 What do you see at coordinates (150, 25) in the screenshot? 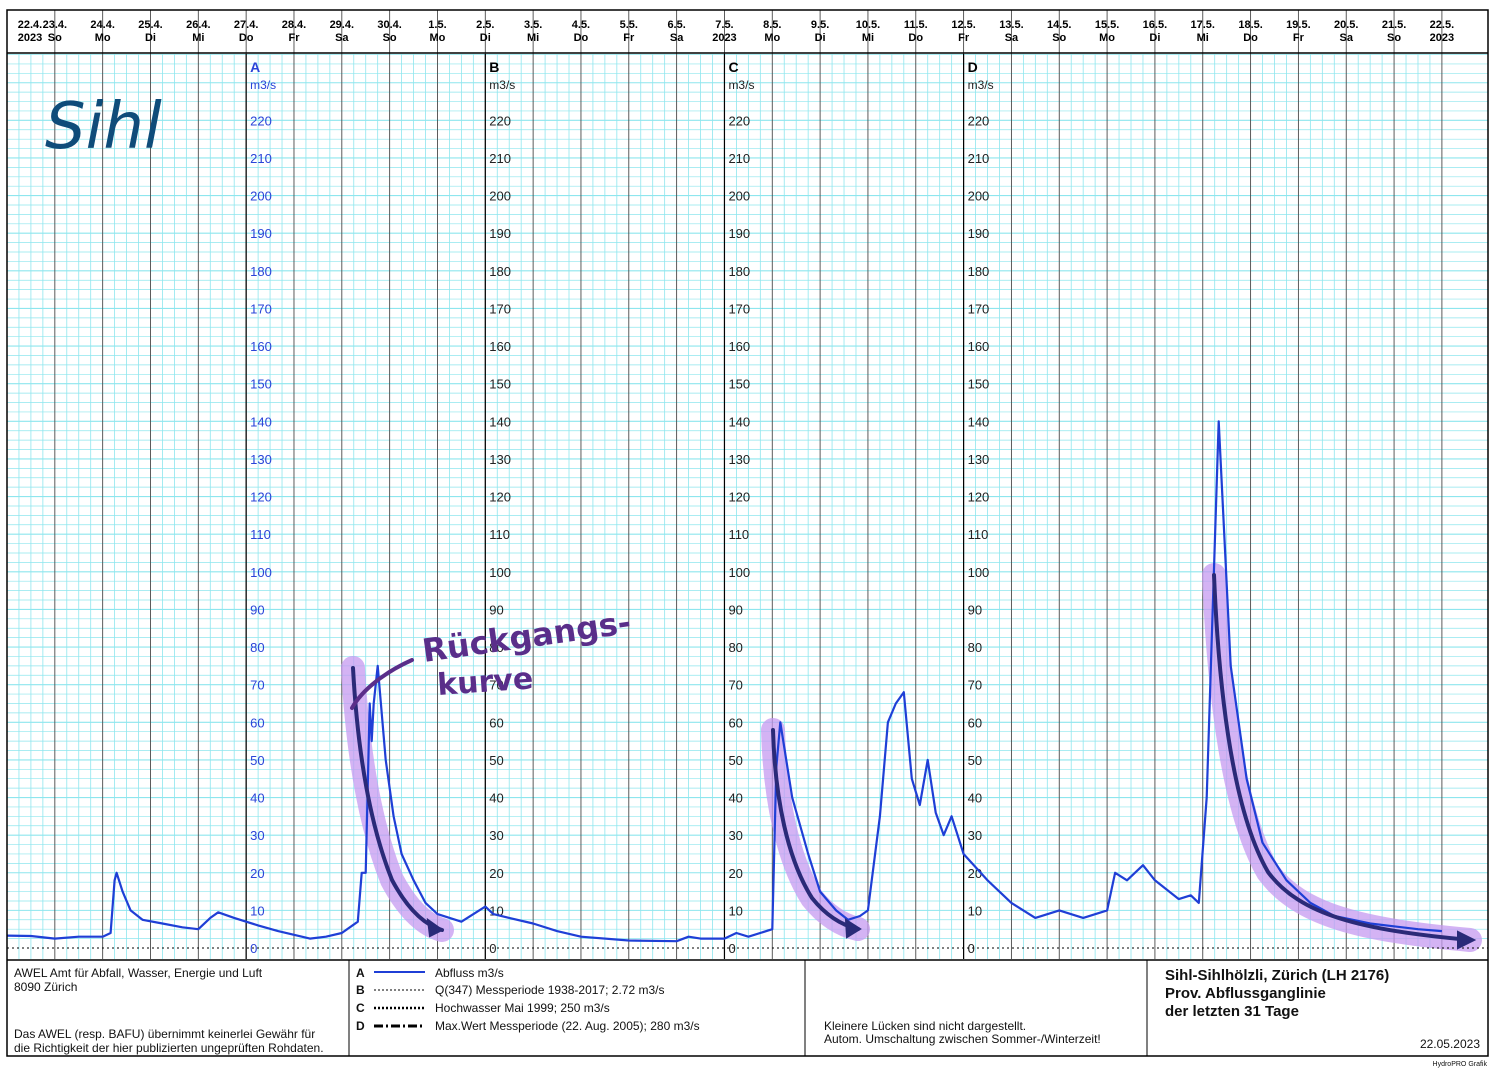
I see `date-label: 25.4.` at bounding box center [150, 25].